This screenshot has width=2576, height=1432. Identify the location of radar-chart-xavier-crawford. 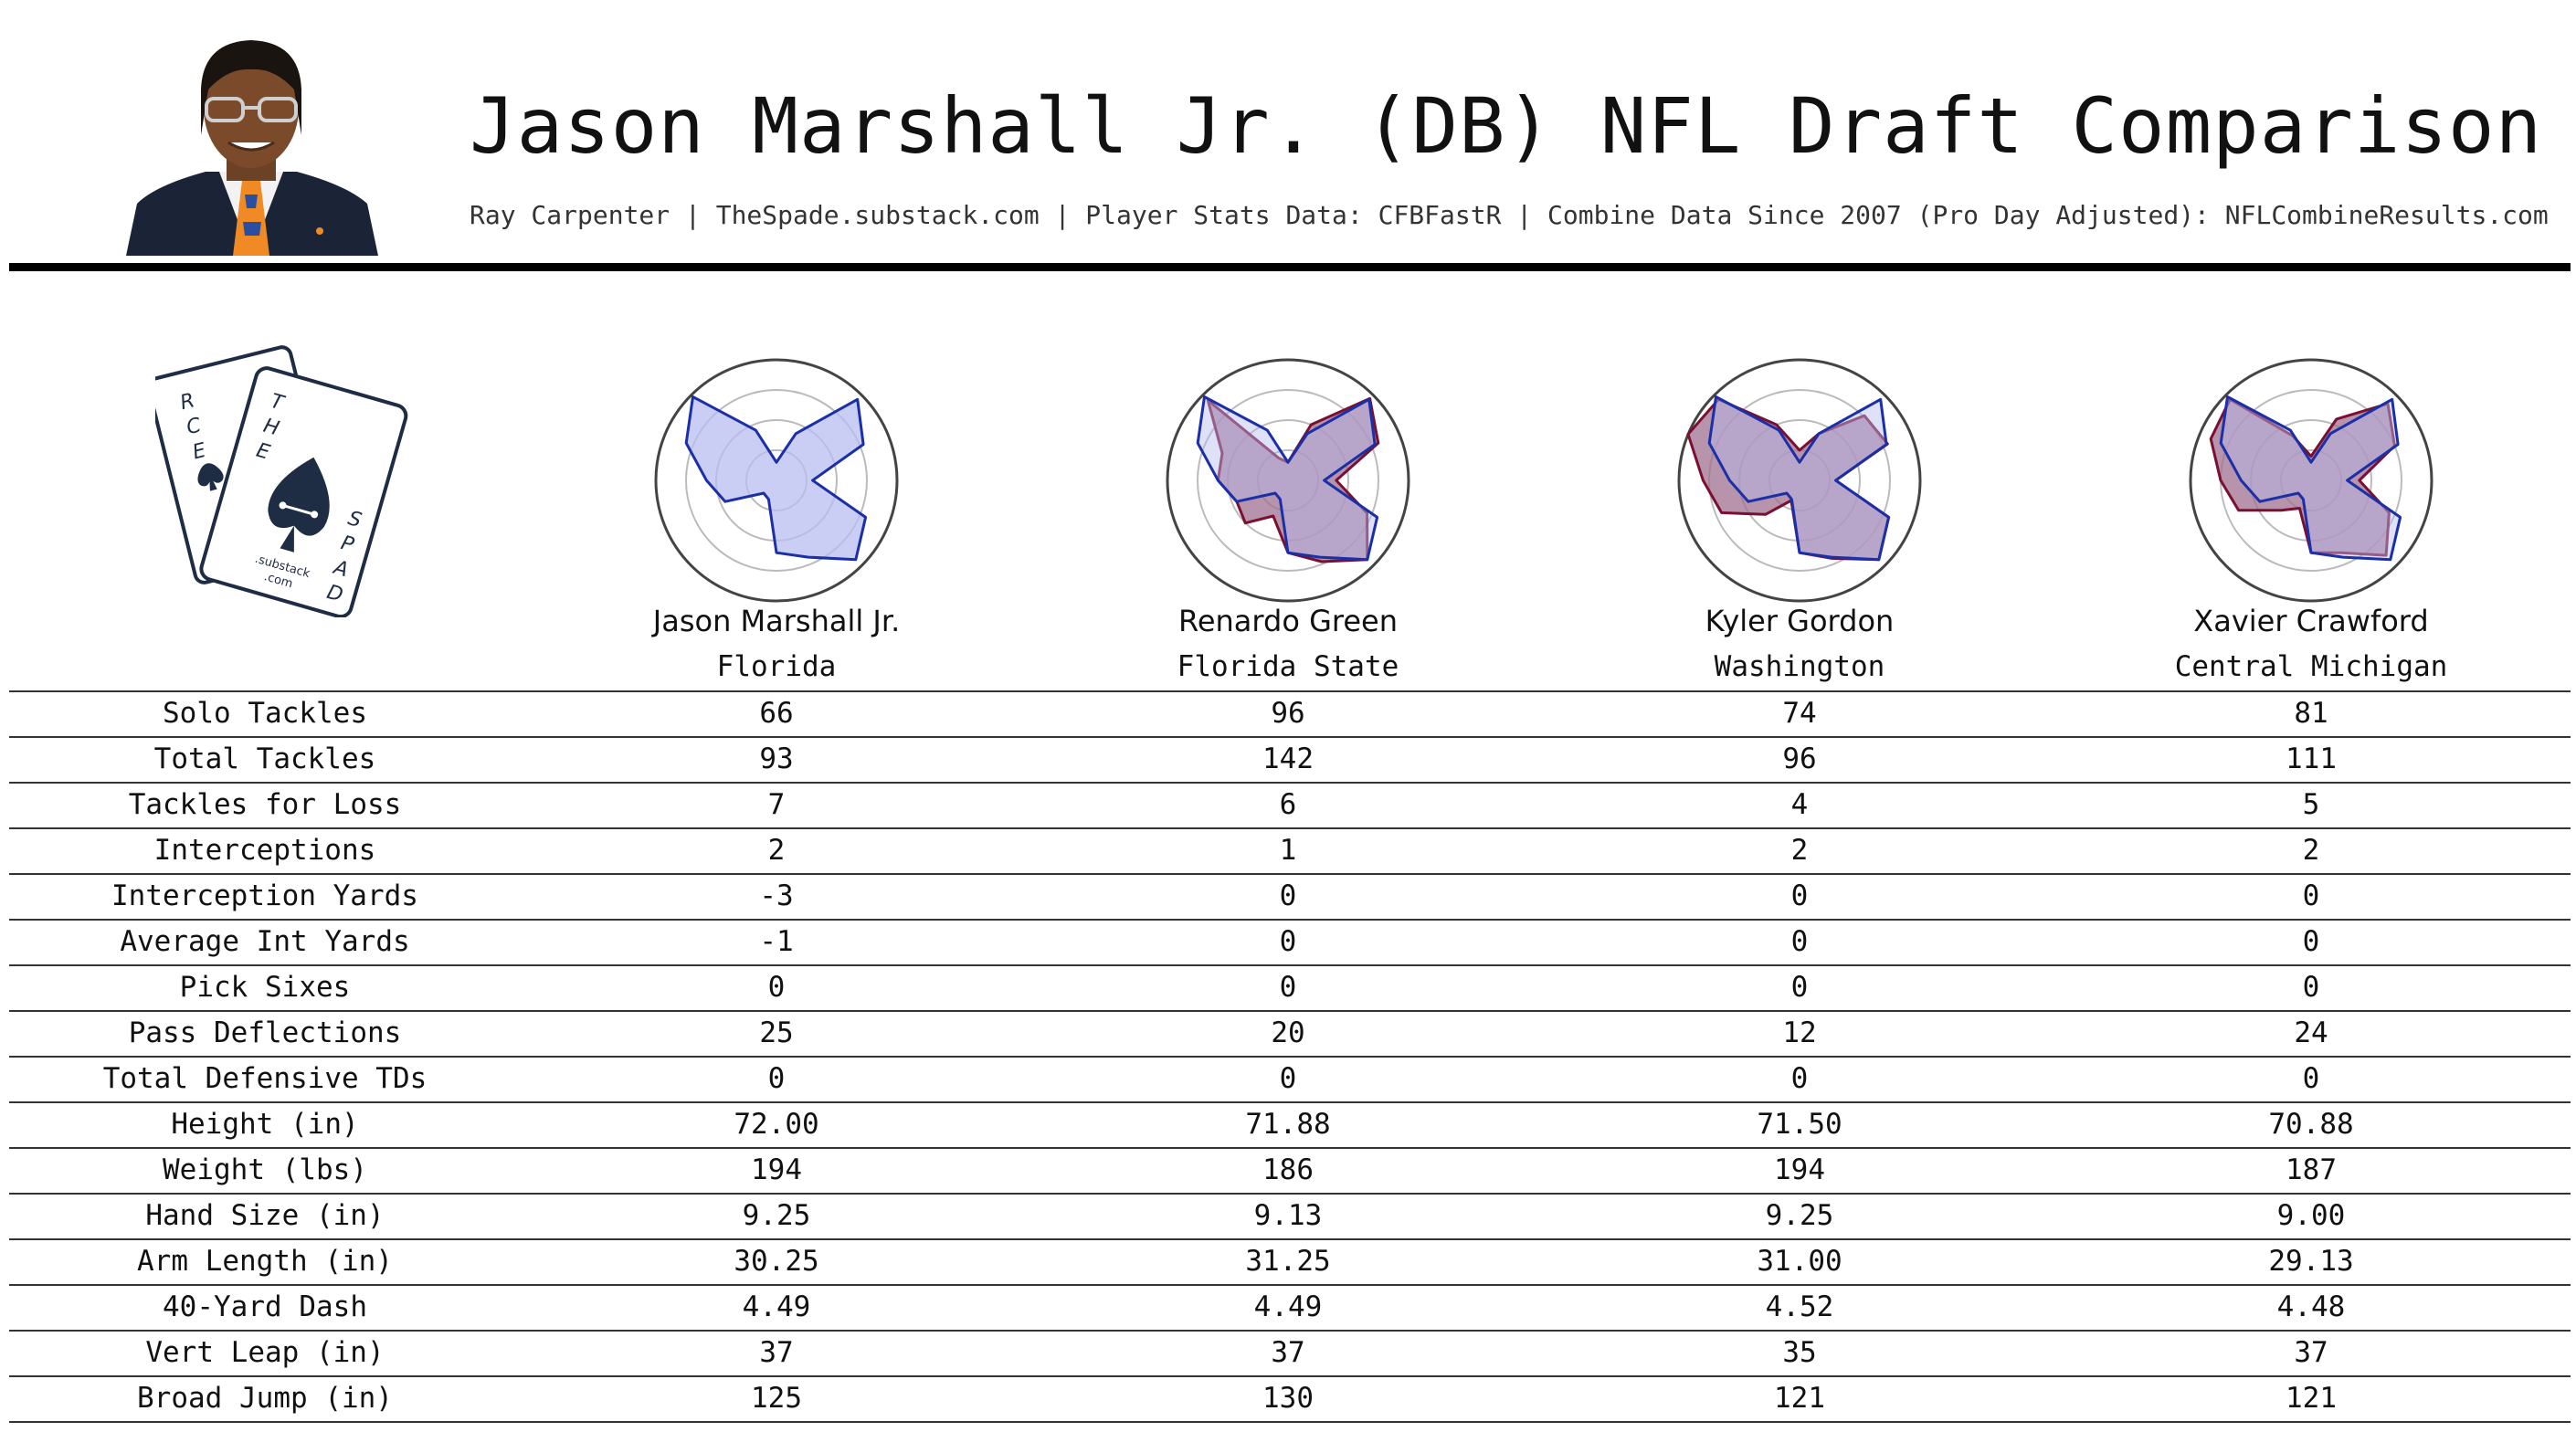
(2311, 480).